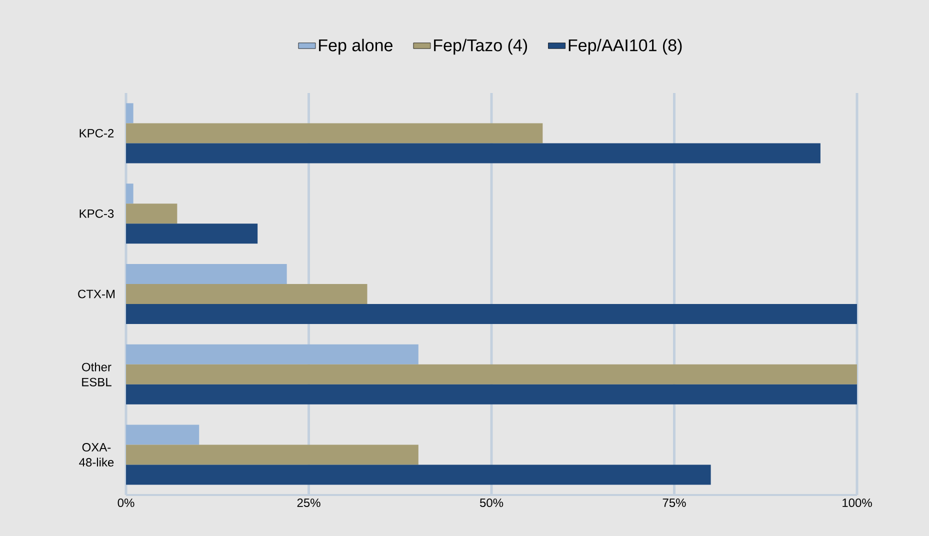  I want to click on x-tick-label: 100%, so click(857, 503).